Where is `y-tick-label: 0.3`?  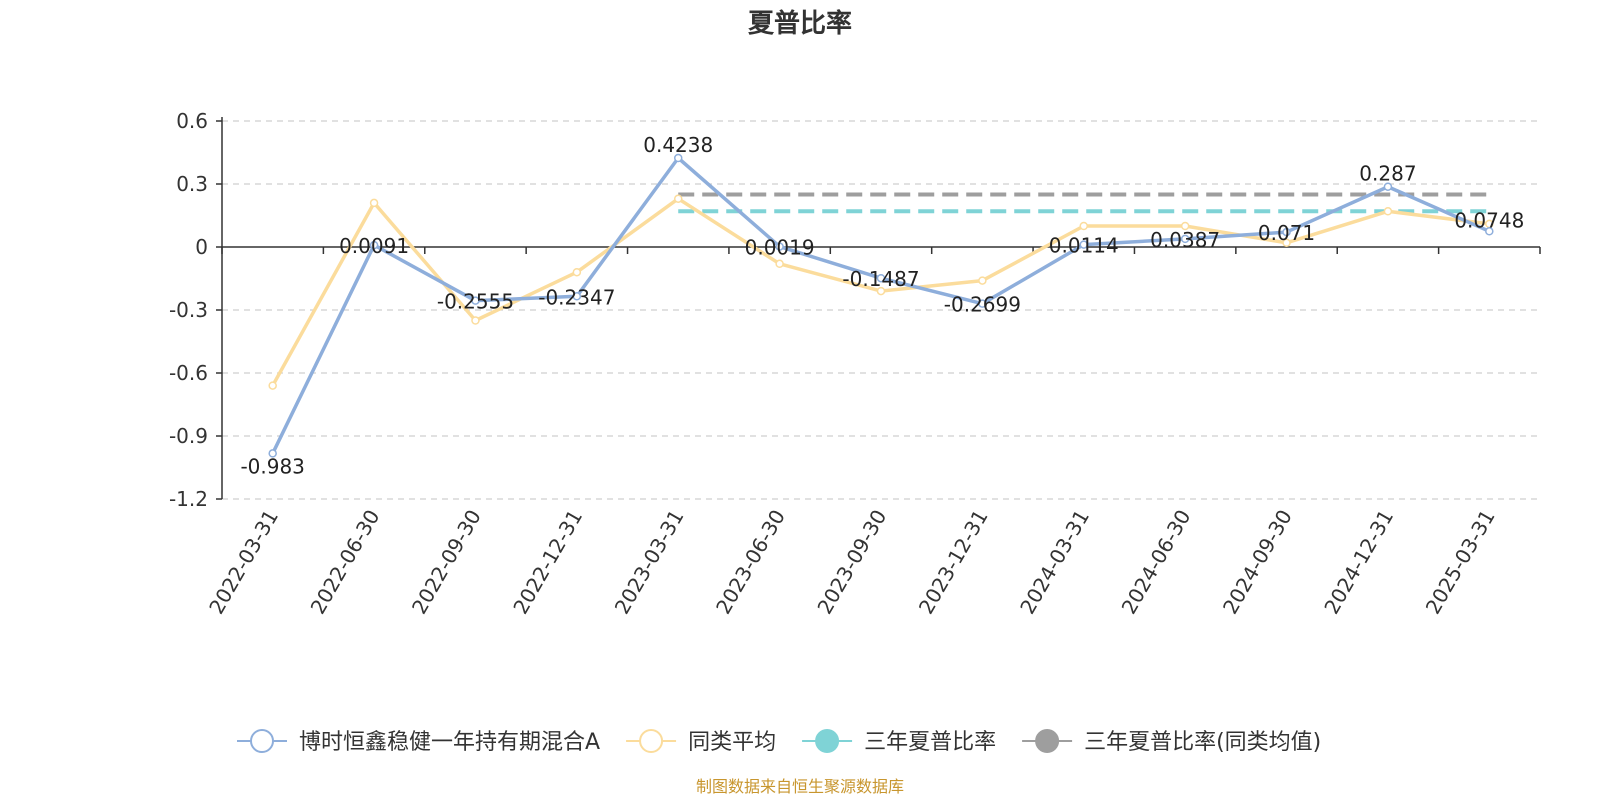 y-tick-label: 0.3 is located at coordinates (192, 184).